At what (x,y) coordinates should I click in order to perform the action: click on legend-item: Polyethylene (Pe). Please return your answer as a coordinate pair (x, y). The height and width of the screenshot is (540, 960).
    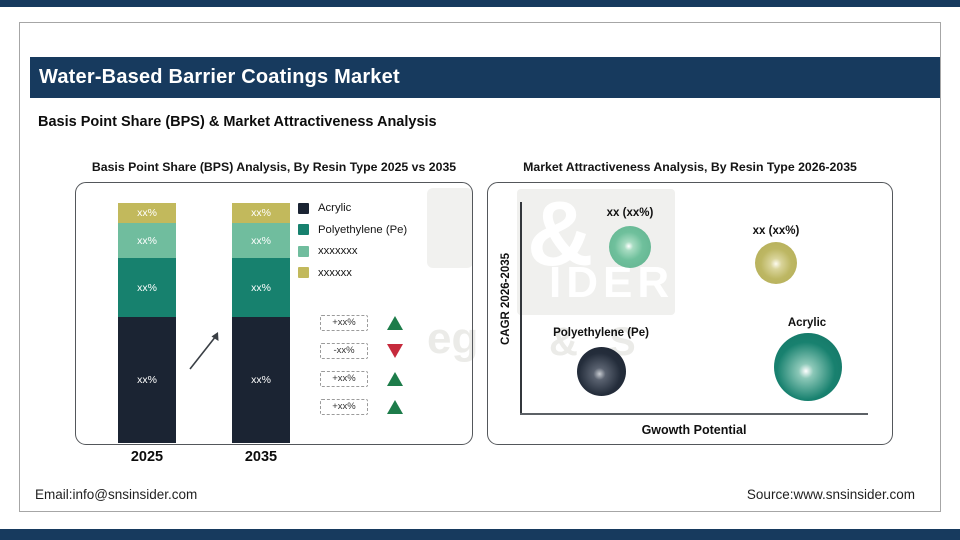
    Looking at the image, I should click on (352, 230).